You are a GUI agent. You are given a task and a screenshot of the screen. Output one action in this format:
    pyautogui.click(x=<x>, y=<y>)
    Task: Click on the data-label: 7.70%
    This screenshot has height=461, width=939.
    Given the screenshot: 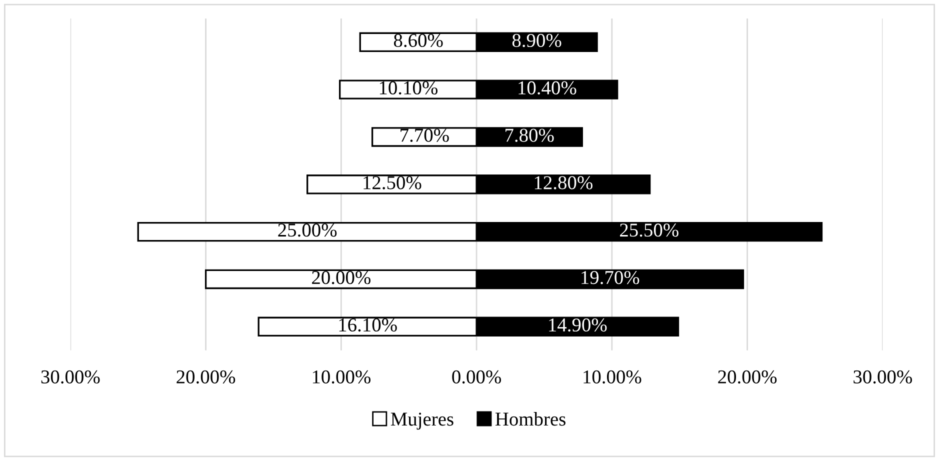 What is the action you would take?
    pyautogui.click(x=424, y=135)
    